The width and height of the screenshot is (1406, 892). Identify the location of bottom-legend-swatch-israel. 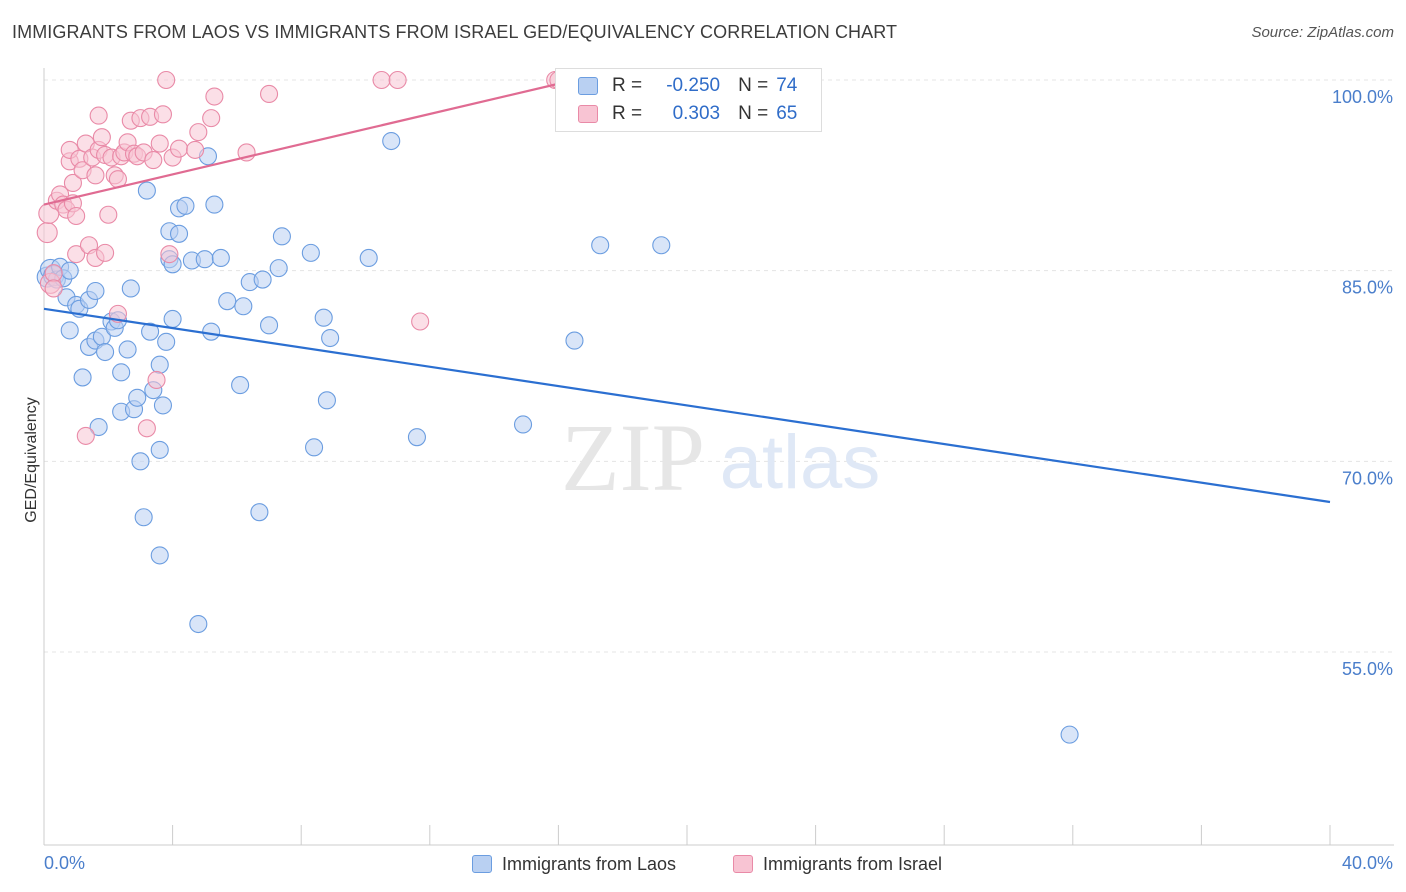
(743, 864).